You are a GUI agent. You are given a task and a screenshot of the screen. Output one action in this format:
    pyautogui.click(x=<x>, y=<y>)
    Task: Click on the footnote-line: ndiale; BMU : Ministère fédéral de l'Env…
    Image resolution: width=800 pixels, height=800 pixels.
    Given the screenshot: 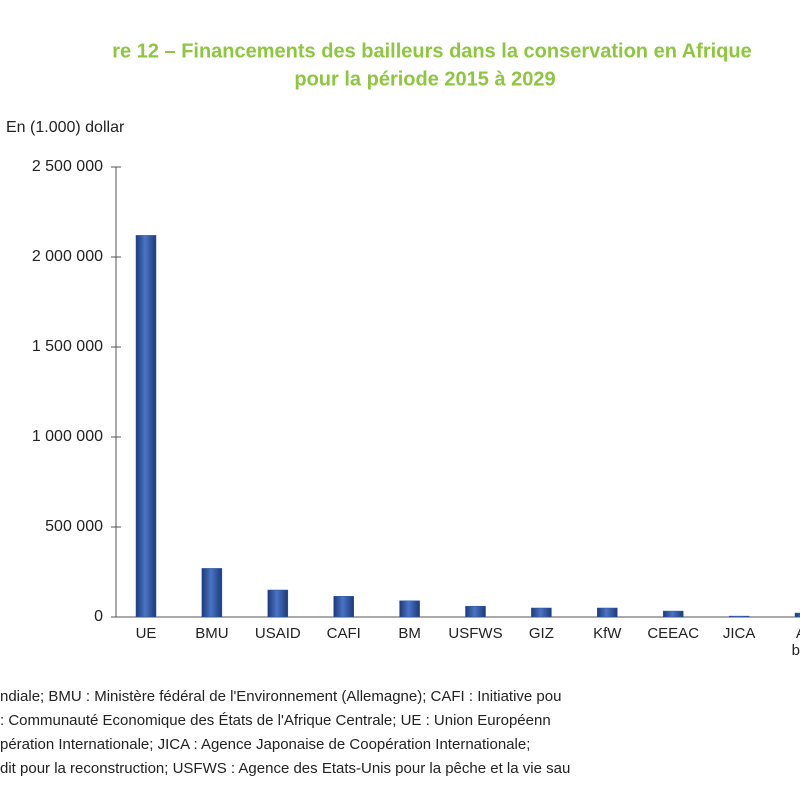 What is the action you would take?
    pyautogui.click(x=280, y=696)
    